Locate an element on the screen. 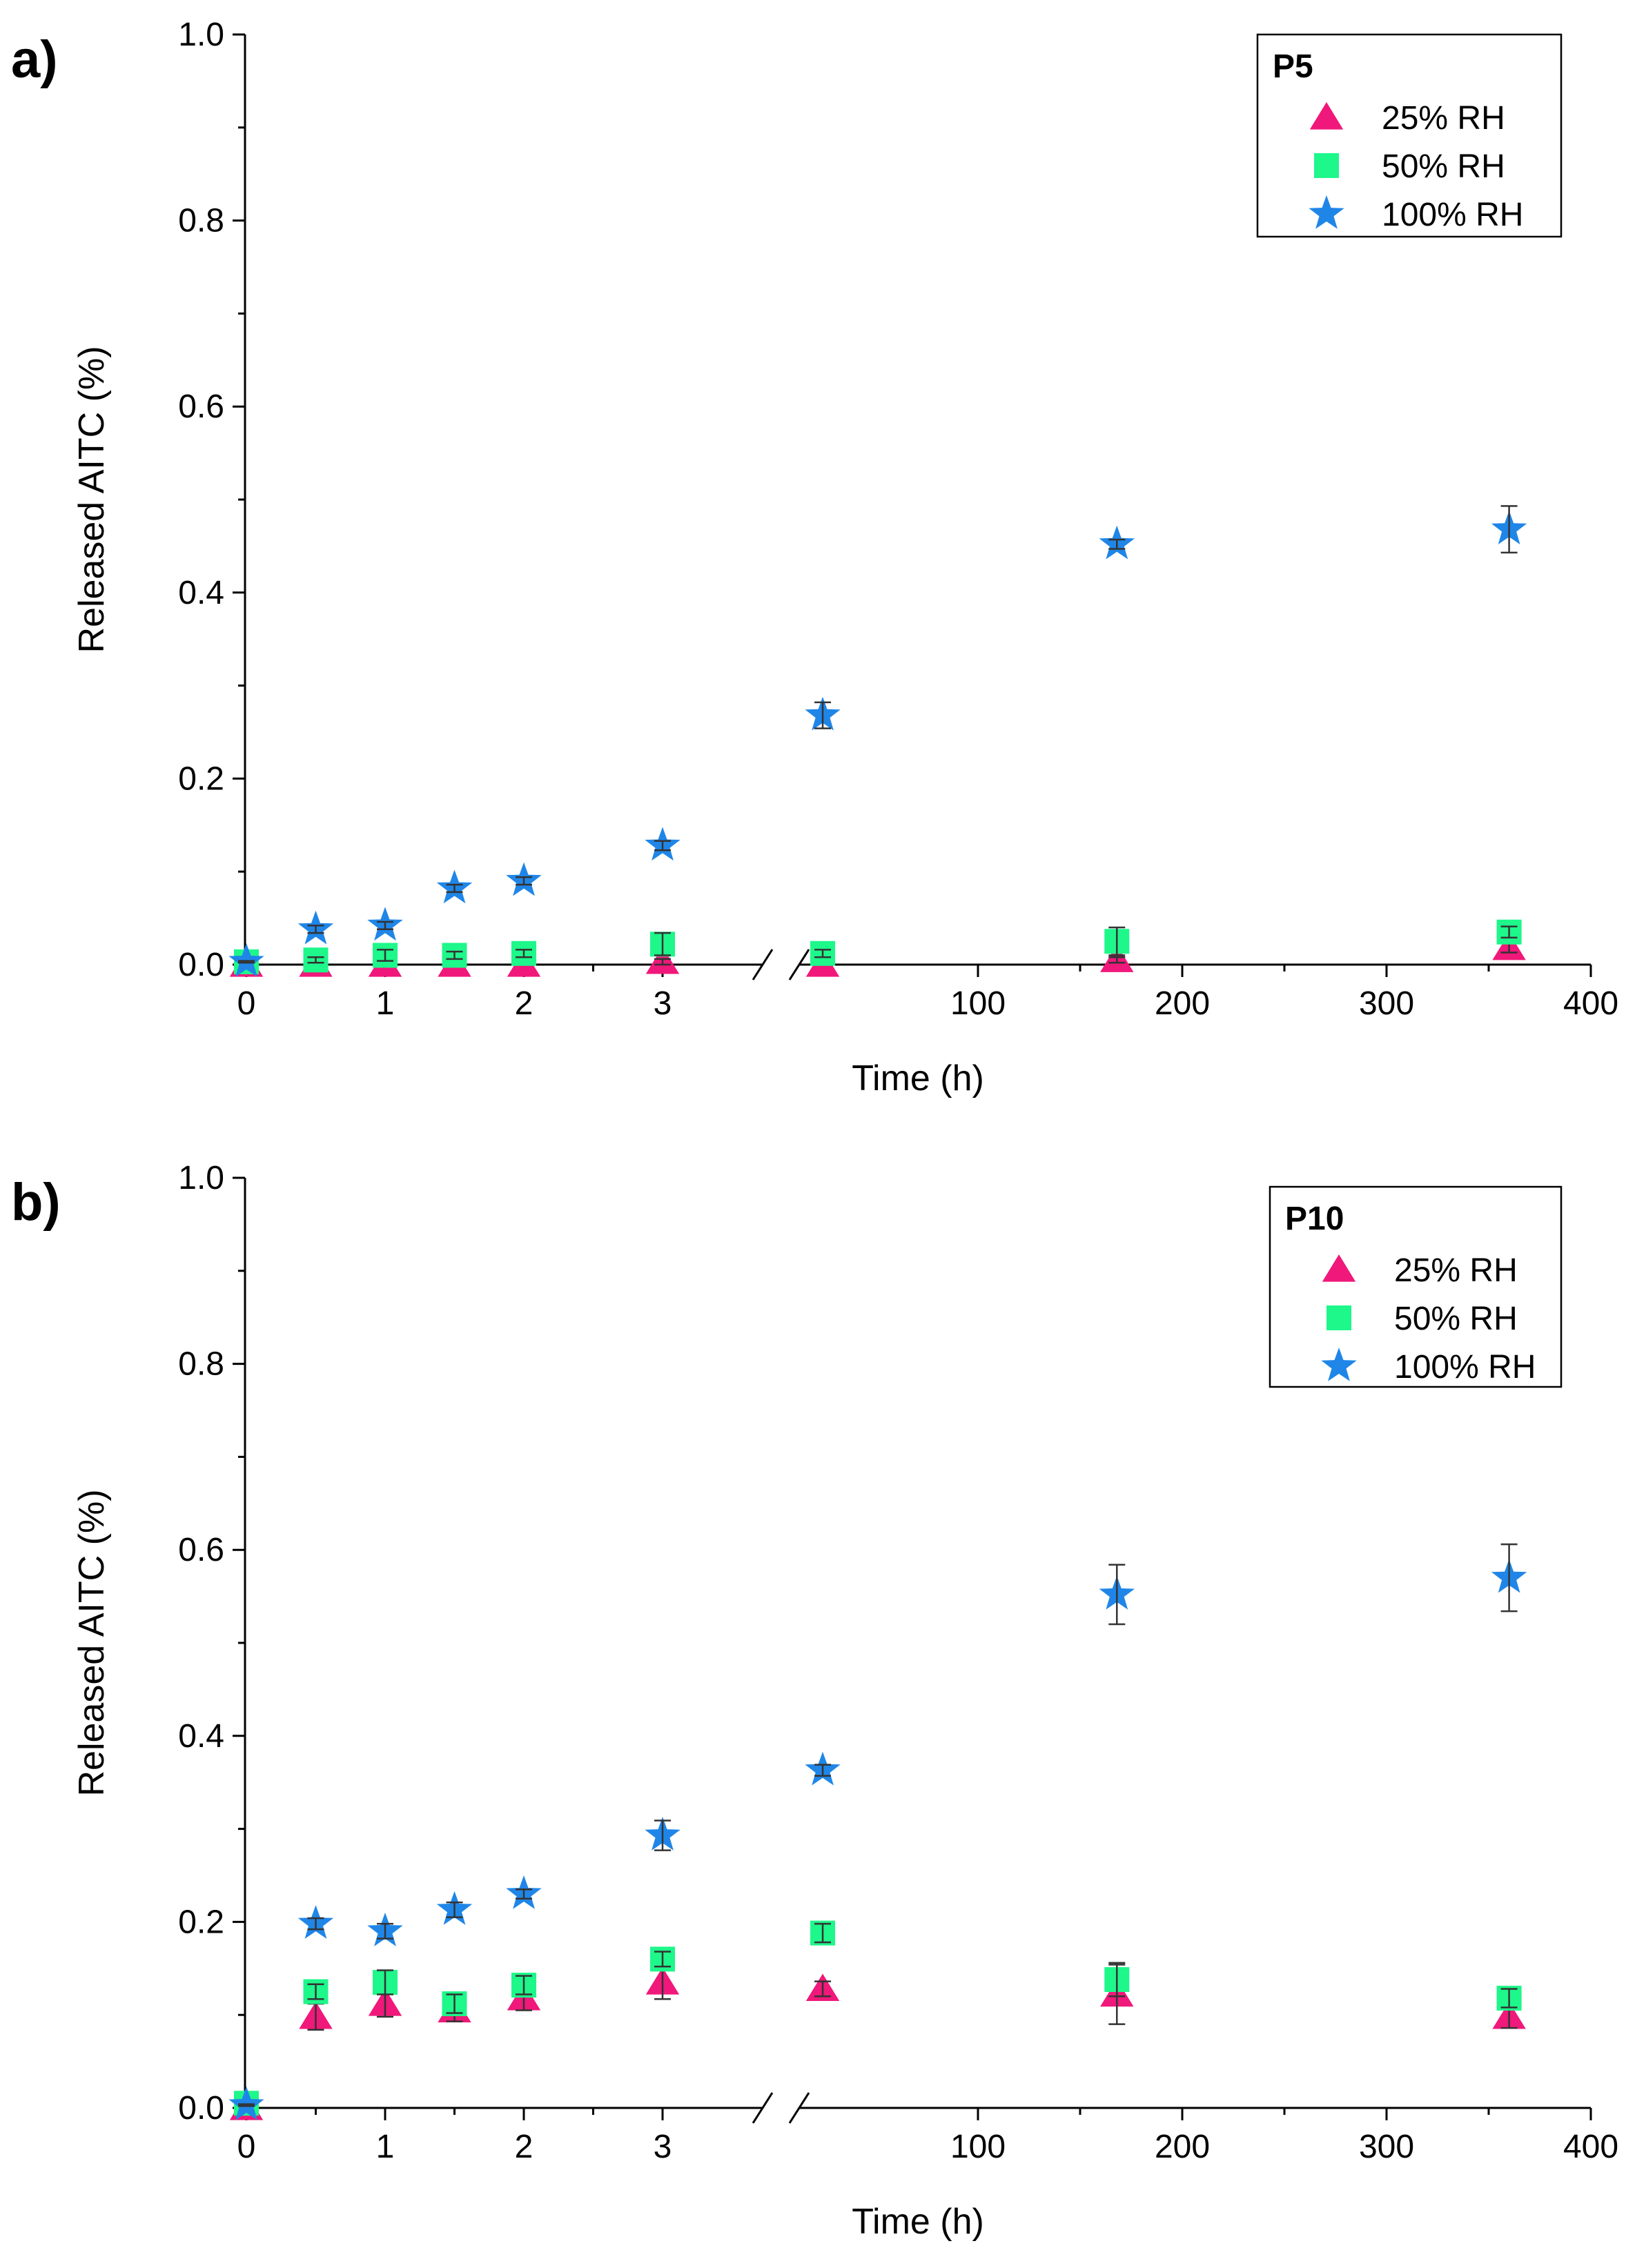 The width and height of the screenshot is (1635, 2268). legend-title: P10 is located at coordinates (1314, 1219).